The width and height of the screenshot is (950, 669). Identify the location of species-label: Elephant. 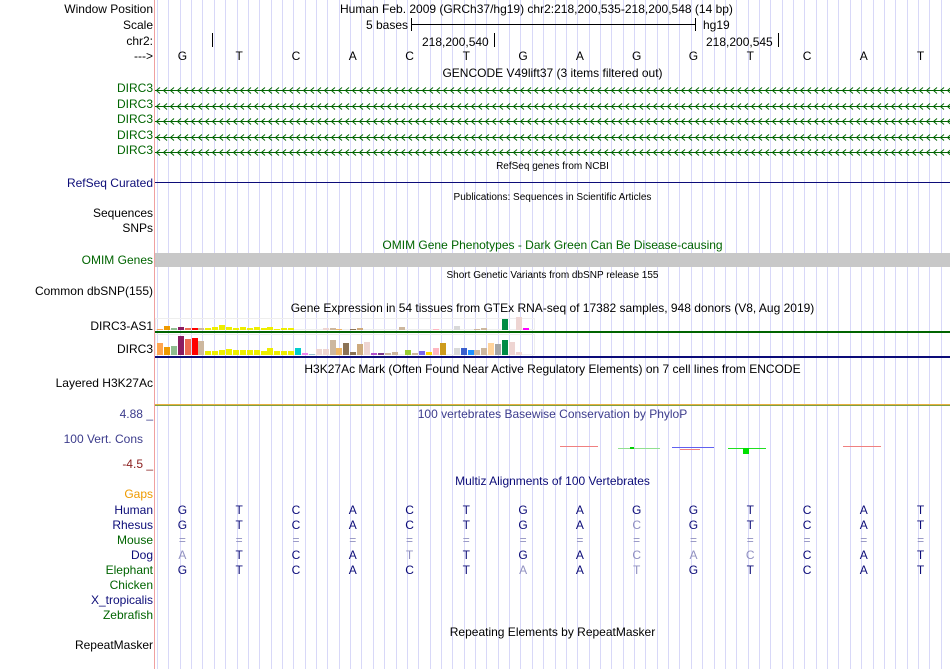
(129, 570).